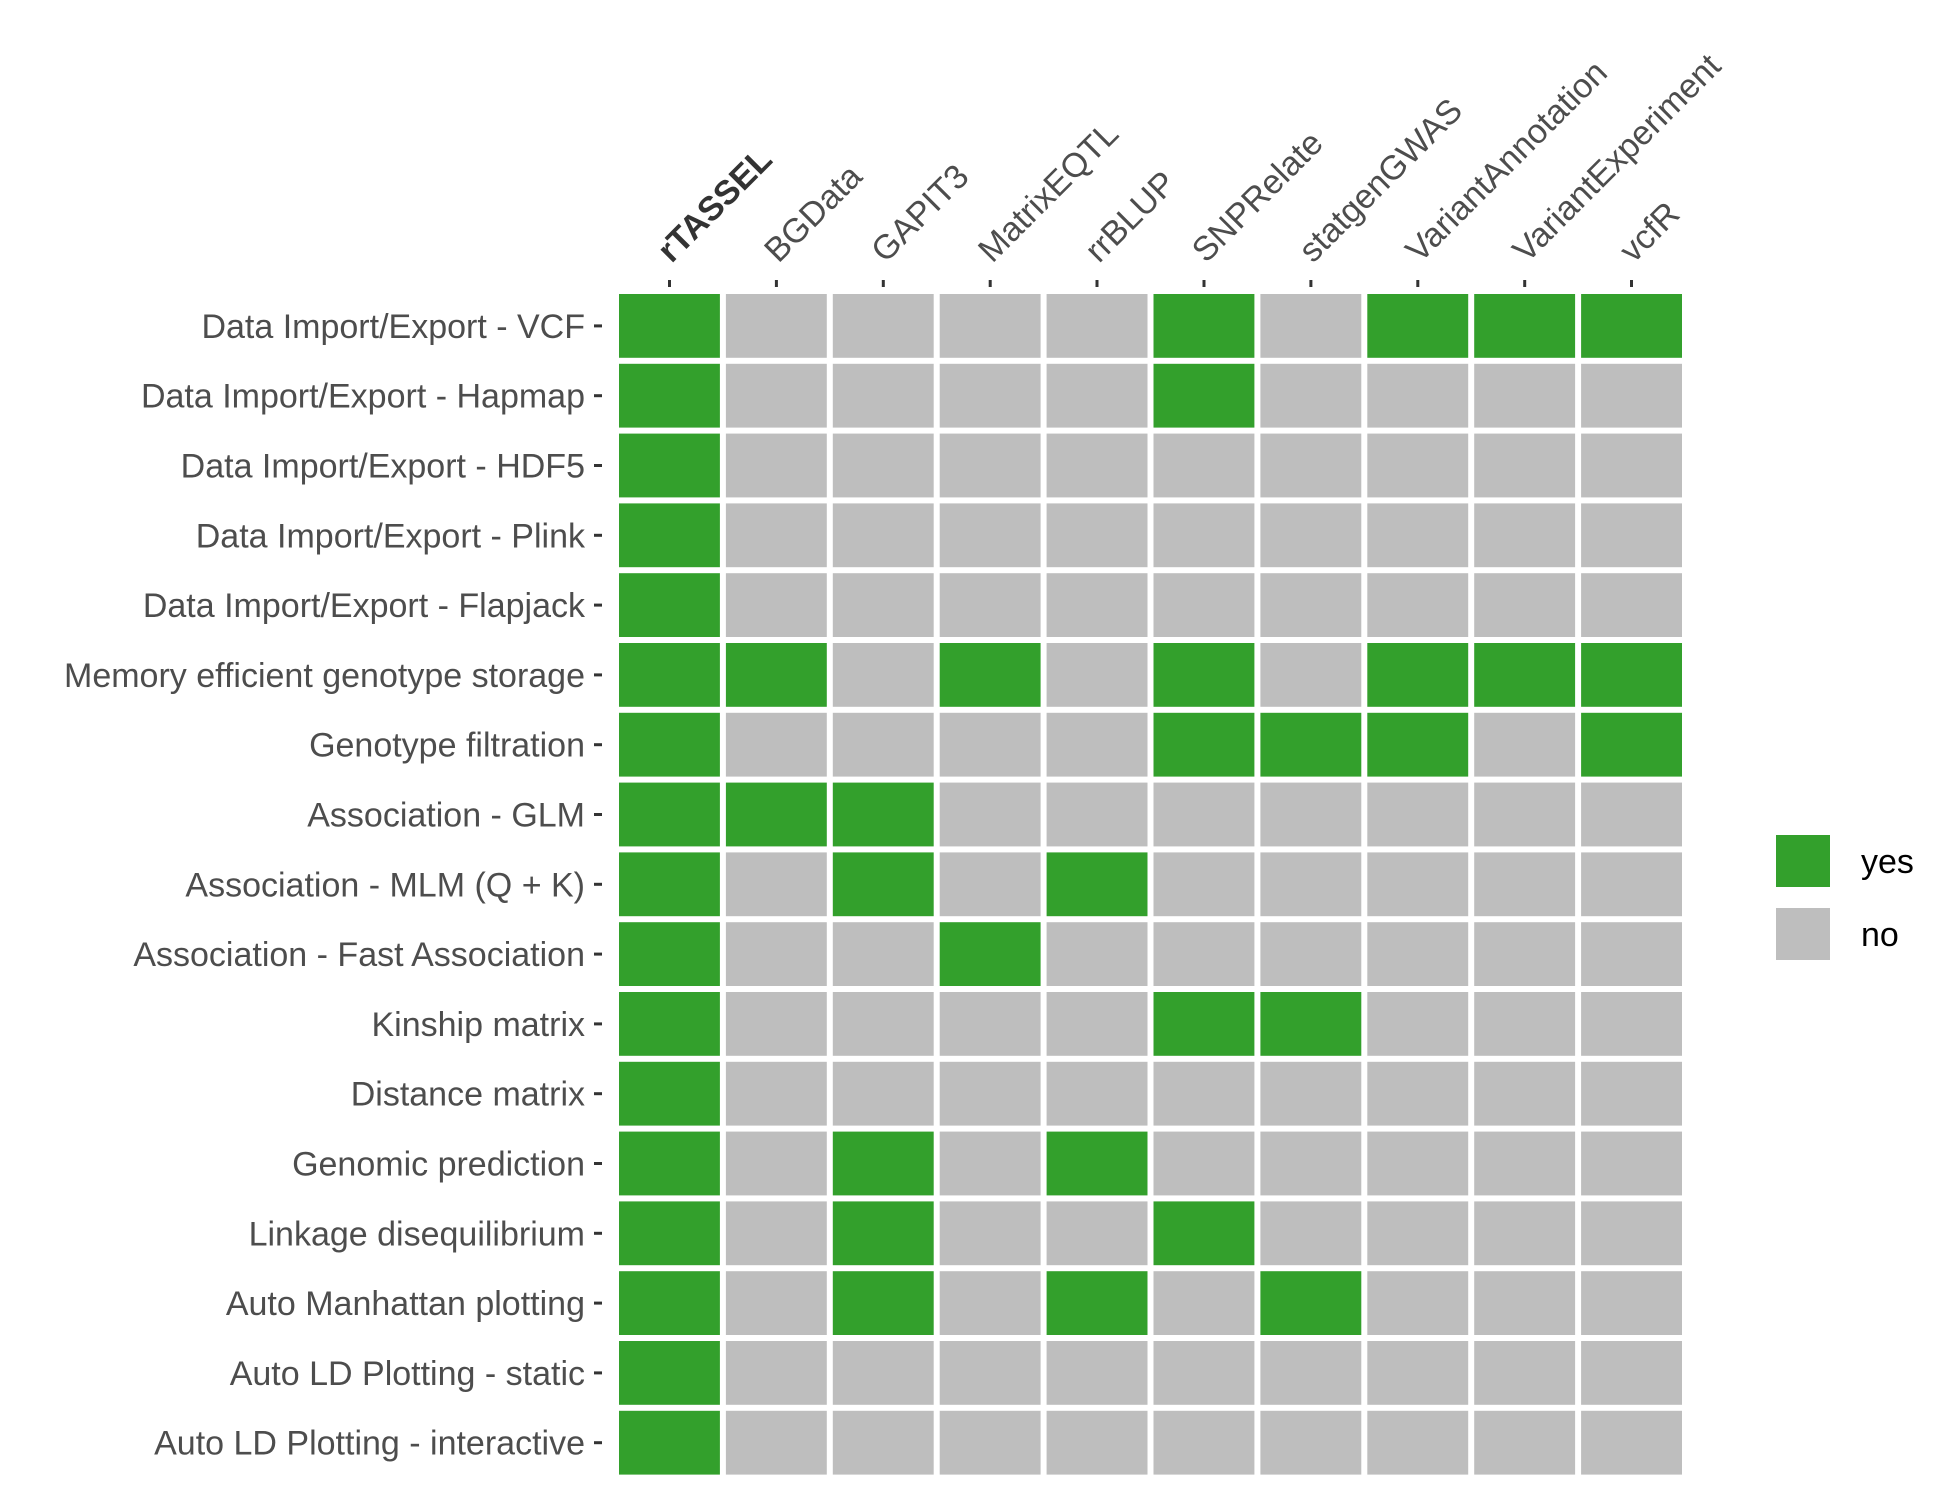 Image resolution: width=1950 pixels, height=1505 pixels. I want to click on y-tick-label: Association - Fast Association, so click(359, 955).